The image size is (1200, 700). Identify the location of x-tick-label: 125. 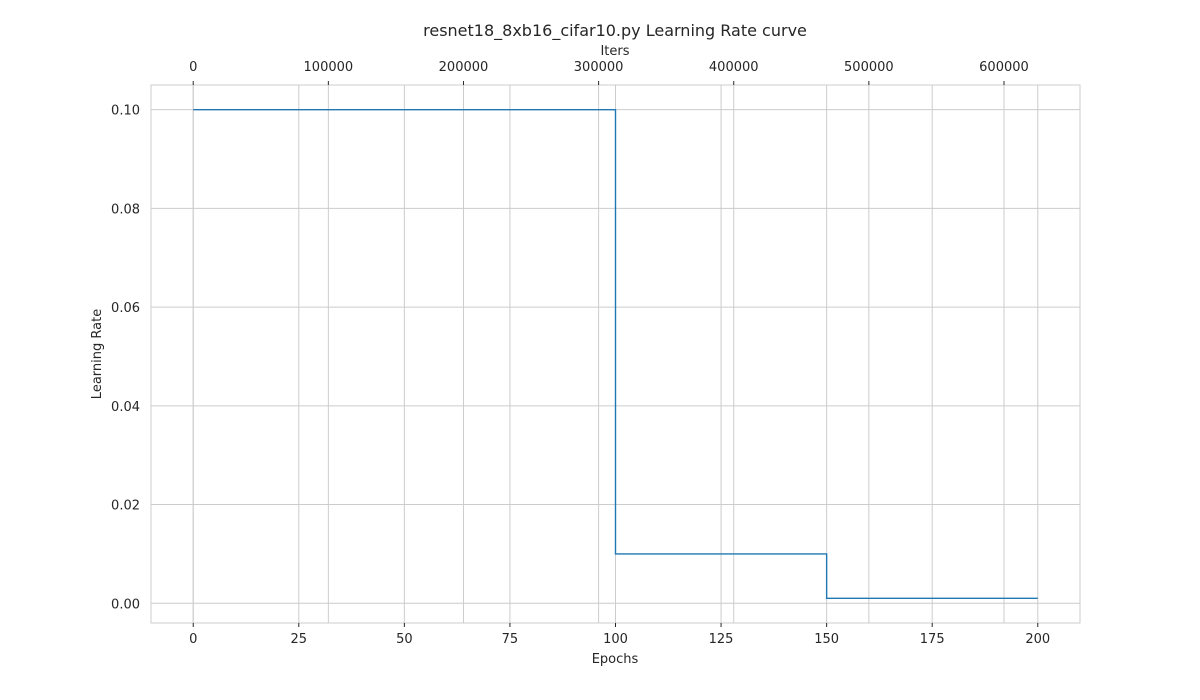
(721, 639).